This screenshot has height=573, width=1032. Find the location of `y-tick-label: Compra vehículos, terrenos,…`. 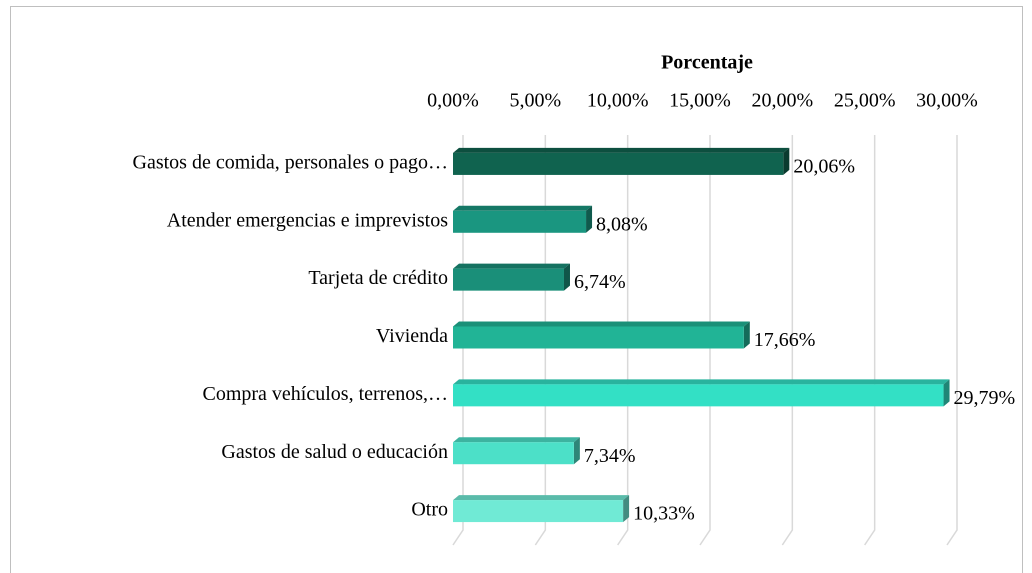

y-tick-label: Compra vehículos, terrenos,… is located at coordinates (326, 394).